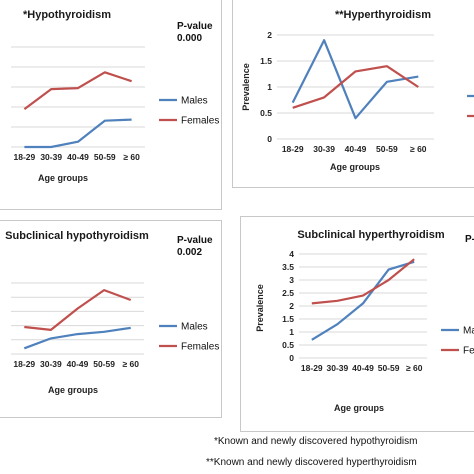 This screenshot has width=474, height=474. I want to click on chart-title: **Hyperthyroidism, so click(383, 15).